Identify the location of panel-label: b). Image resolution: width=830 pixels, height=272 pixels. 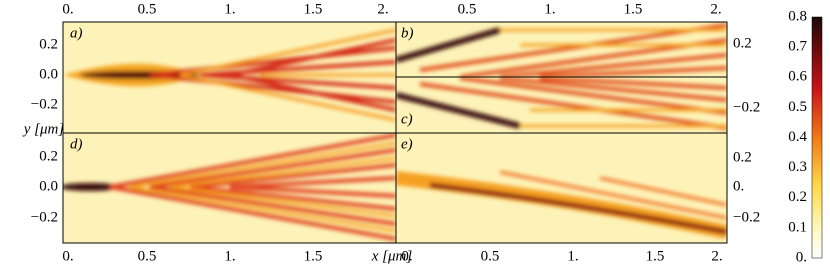
(407, 33).